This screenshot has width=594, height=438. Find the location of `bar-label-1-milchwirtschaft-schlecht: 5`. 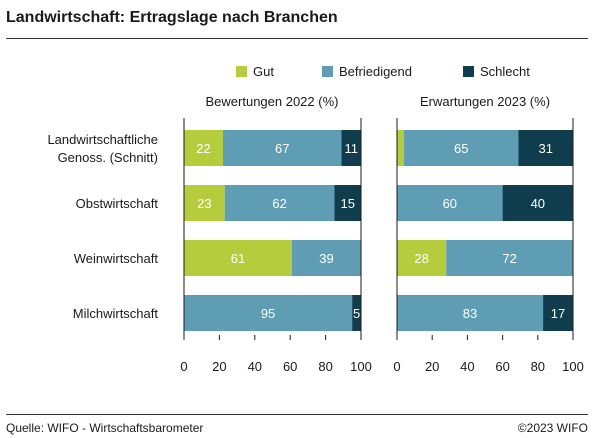

bar-label-1-milchwirtschaft-schlecht: 5 is located at coordinates (356, 313).